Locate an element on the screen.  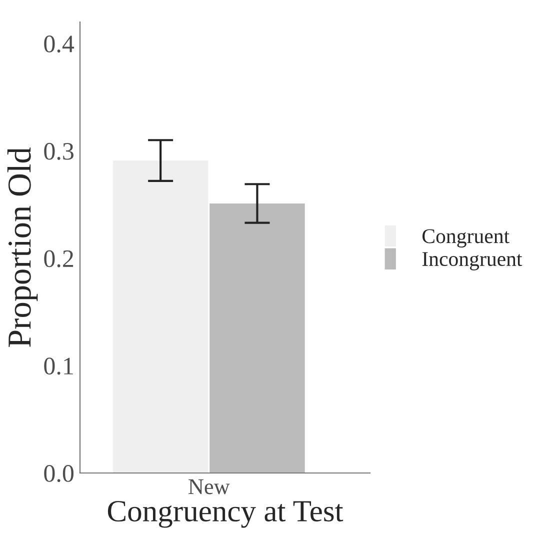
y-tick-label: 0.1 is located at coordinates (58, 366).